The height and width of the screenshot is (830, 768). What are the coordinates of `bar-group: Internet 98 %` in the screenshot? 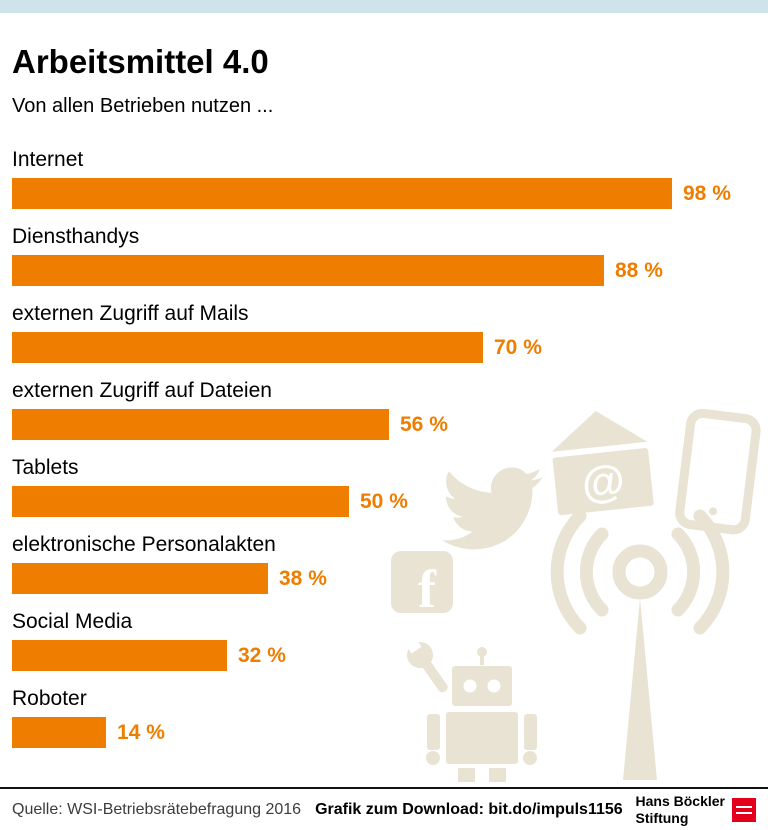 It's located at (384, 178).